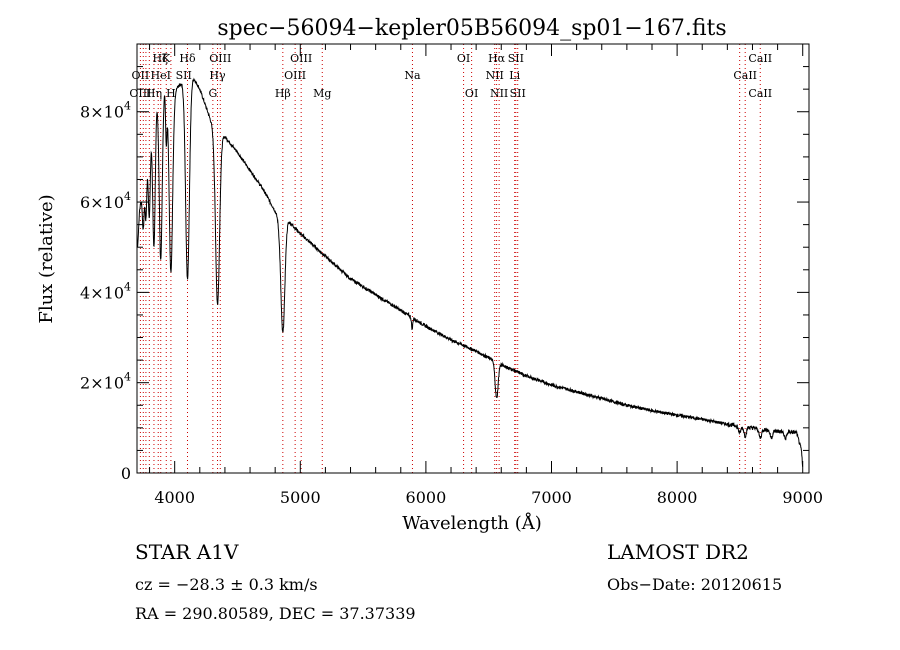 The image size is (900, 650). I want to click on line-label: OII, so click(141, 75).